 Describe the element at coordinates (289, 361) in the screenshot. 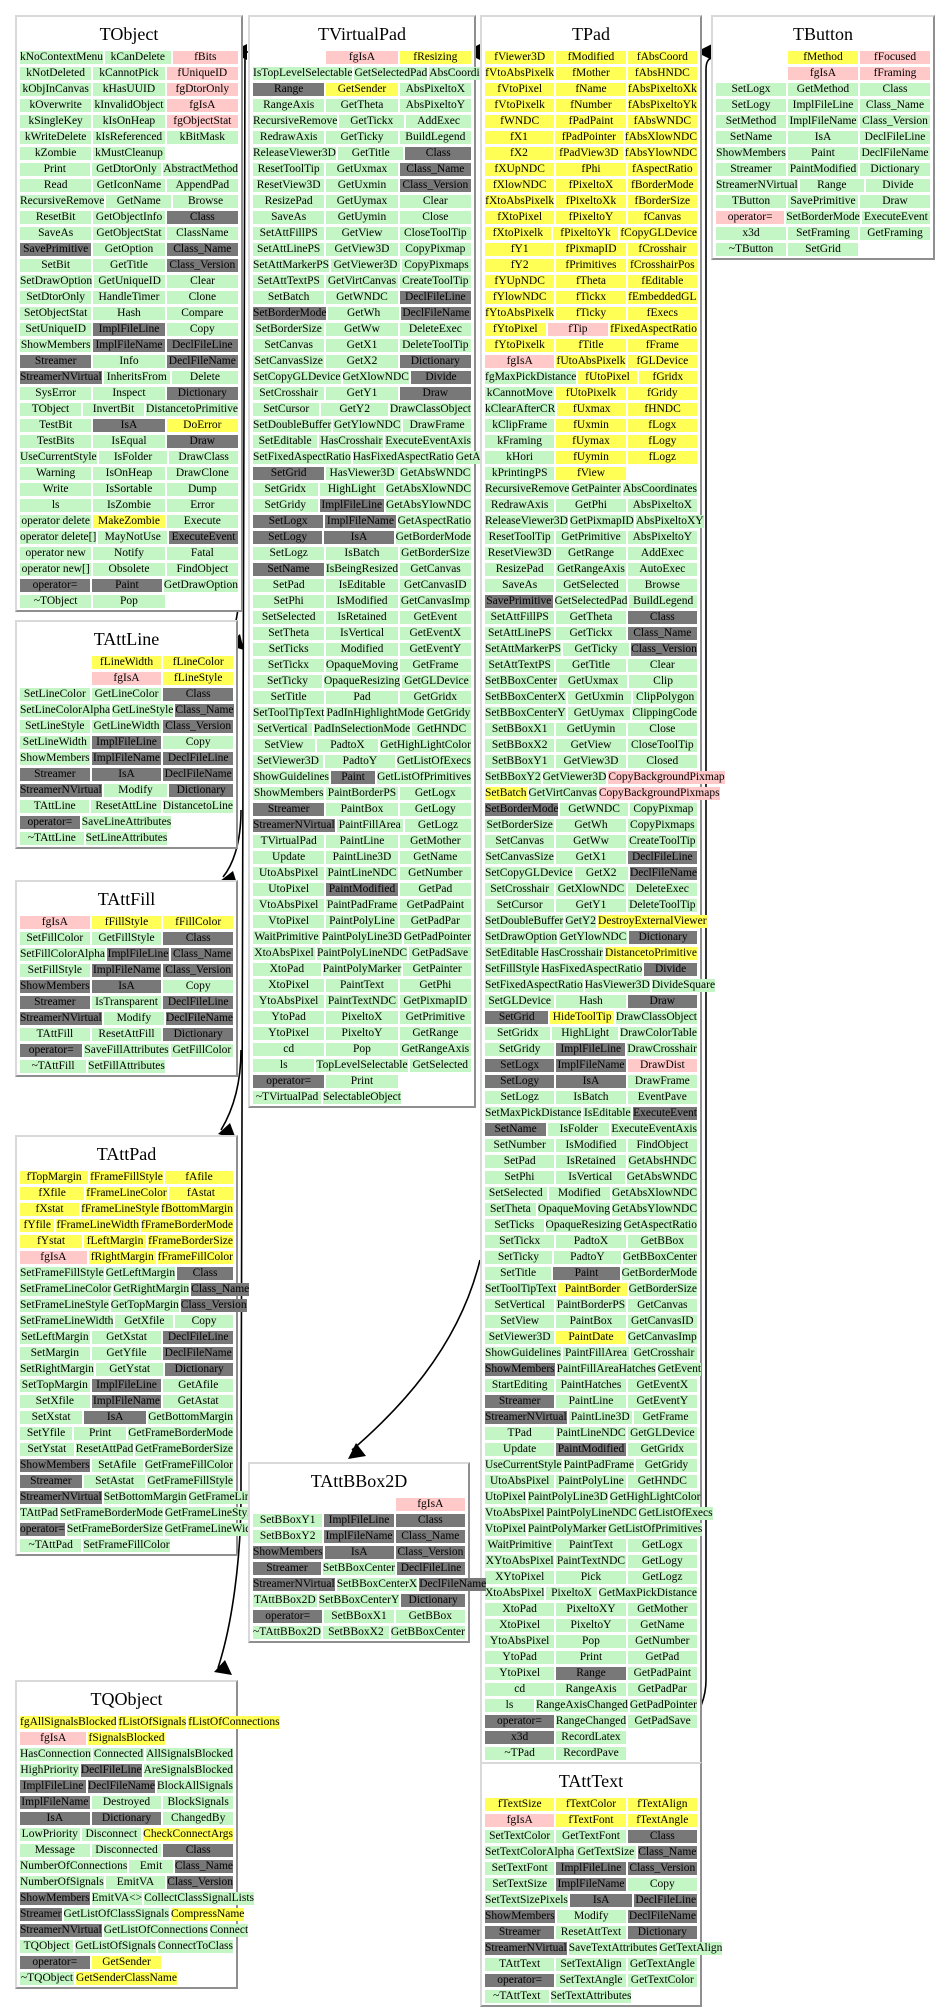

I see `member-cell: SetCanvasSize` at that location.